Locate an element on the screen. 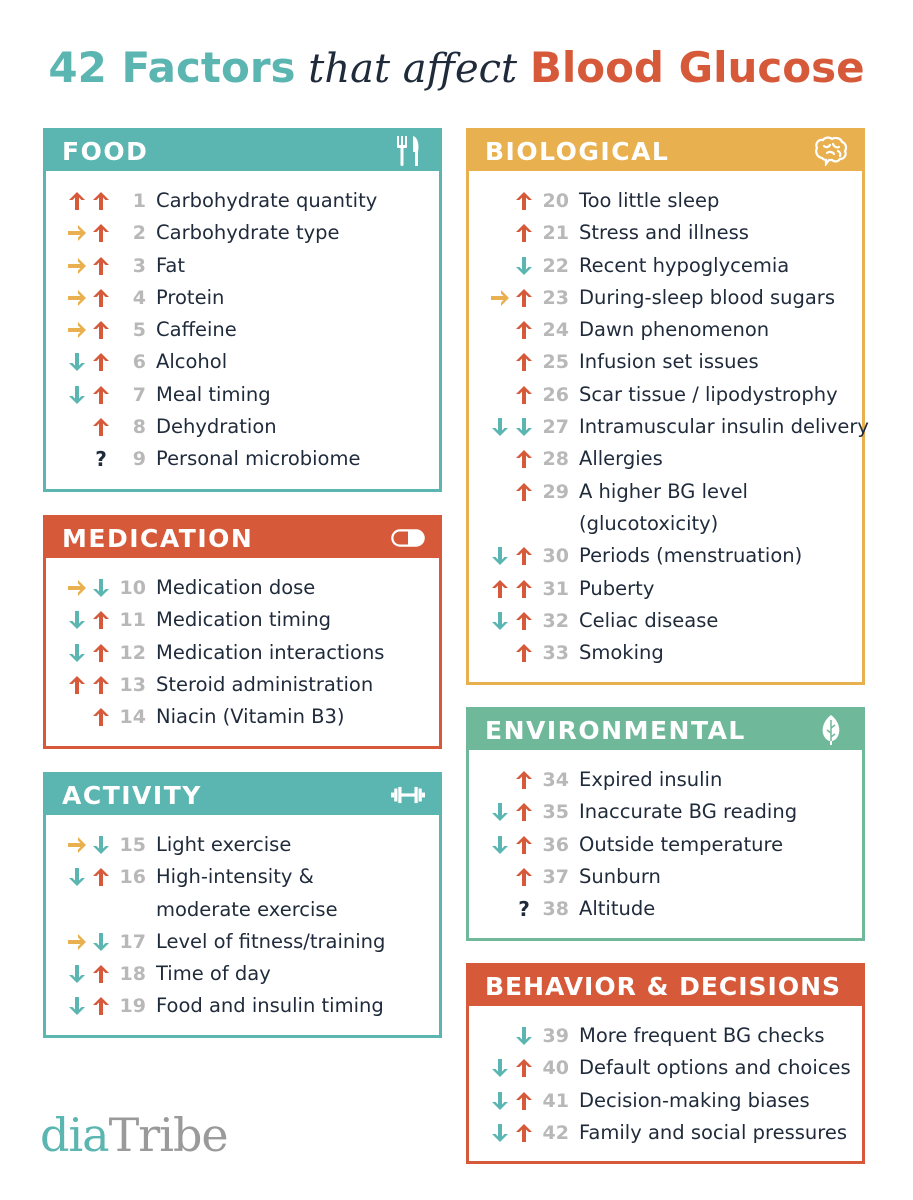 Image resolution: width=913 pixels, height=1200 pixels. list-item: 4 Protein is located at coordinates (242, 298).